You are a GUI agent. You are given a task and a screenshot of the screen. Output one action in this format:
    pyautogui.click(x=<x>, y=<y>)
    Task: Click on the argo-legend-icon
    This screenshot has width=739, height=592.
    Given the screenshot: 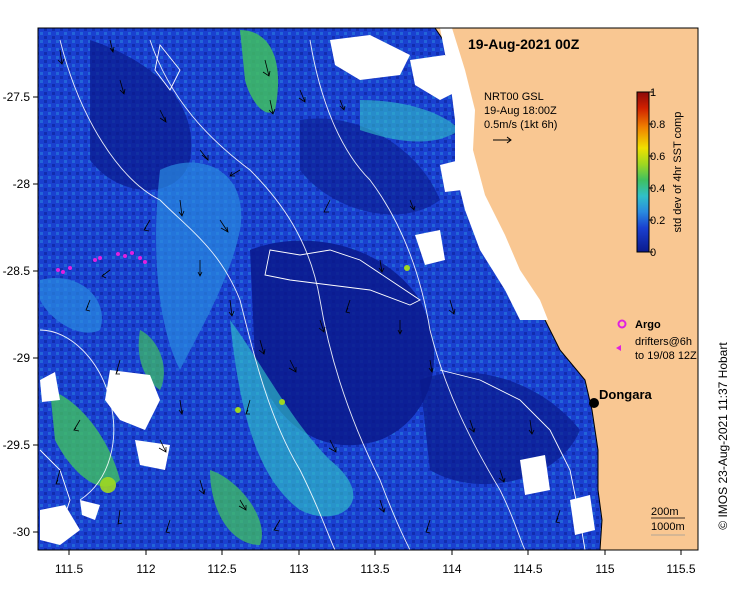 What is the action you would take?
    pyautogui.click(x=622, y=324)
    